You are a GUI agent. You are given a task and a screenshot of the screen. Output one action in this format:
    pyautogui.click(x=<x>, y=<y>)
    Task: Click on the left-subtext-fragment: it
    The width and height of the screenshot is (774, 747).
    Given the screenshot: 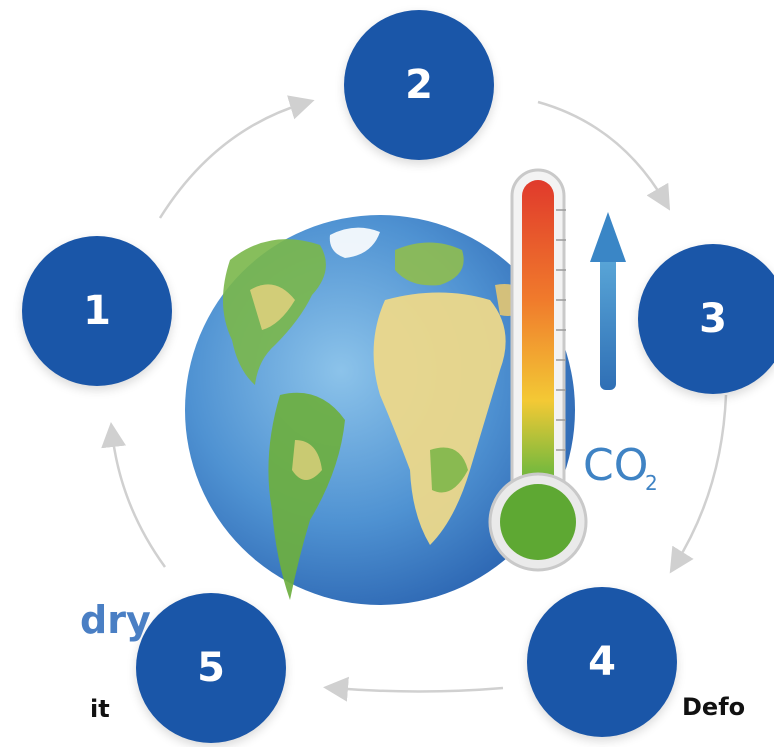 What is the action you would take?
    pyautogui.click(x=100, y=709)
    